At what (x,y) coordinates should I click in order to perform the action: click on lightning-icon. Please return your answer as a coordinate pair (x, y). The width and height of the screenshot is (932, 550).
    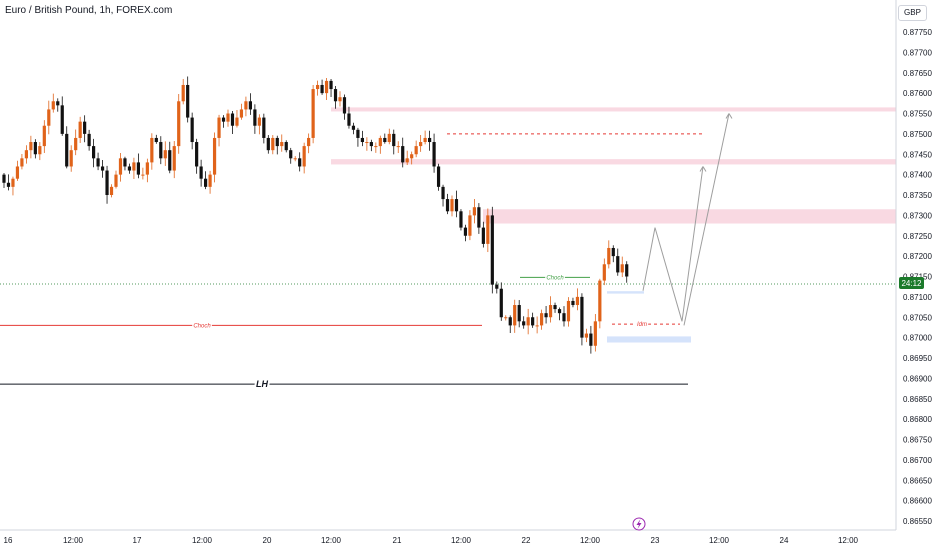
    Looking at the image, I should click on (639, 524).